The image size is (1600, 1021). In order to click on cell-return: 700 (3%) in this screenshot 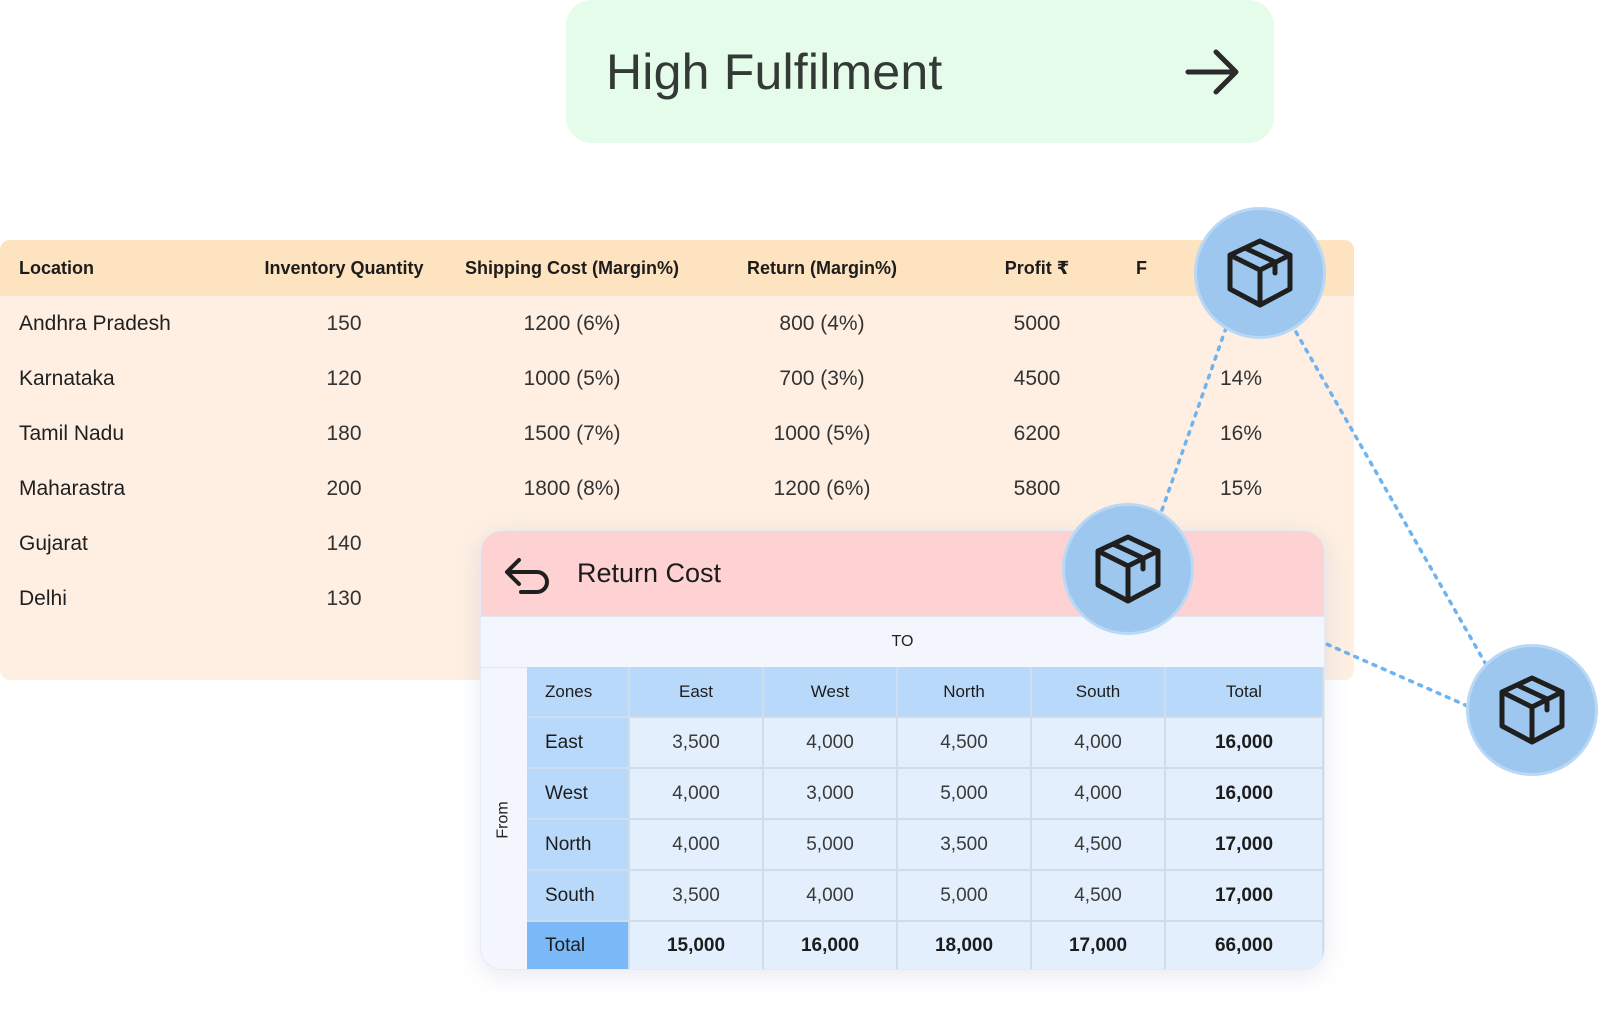, I will do `click(822, 378)`.